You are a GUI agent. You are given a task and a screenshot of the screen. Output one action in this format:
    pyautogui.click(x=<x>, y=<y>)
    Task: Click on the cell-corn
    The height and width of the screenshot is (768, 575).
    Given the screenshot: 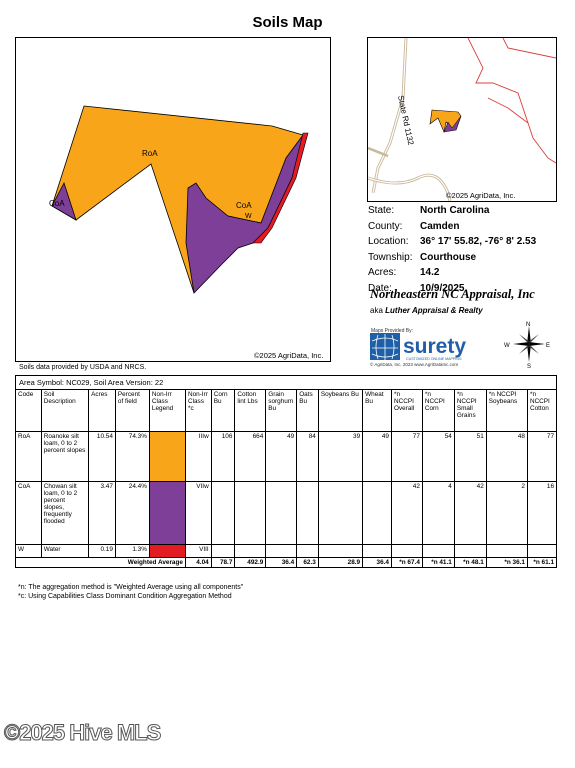 What is the action you would take?
    pyautogui.click(x=223, y=551)
    